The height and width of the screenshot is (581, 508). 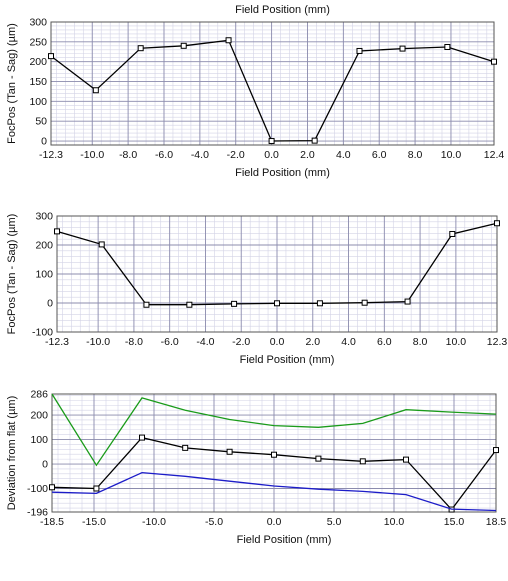 What do you see at coordinates (37, 513) in the screenshot?
I see `y-tick-label: -196` at bounding box center [37, 513].